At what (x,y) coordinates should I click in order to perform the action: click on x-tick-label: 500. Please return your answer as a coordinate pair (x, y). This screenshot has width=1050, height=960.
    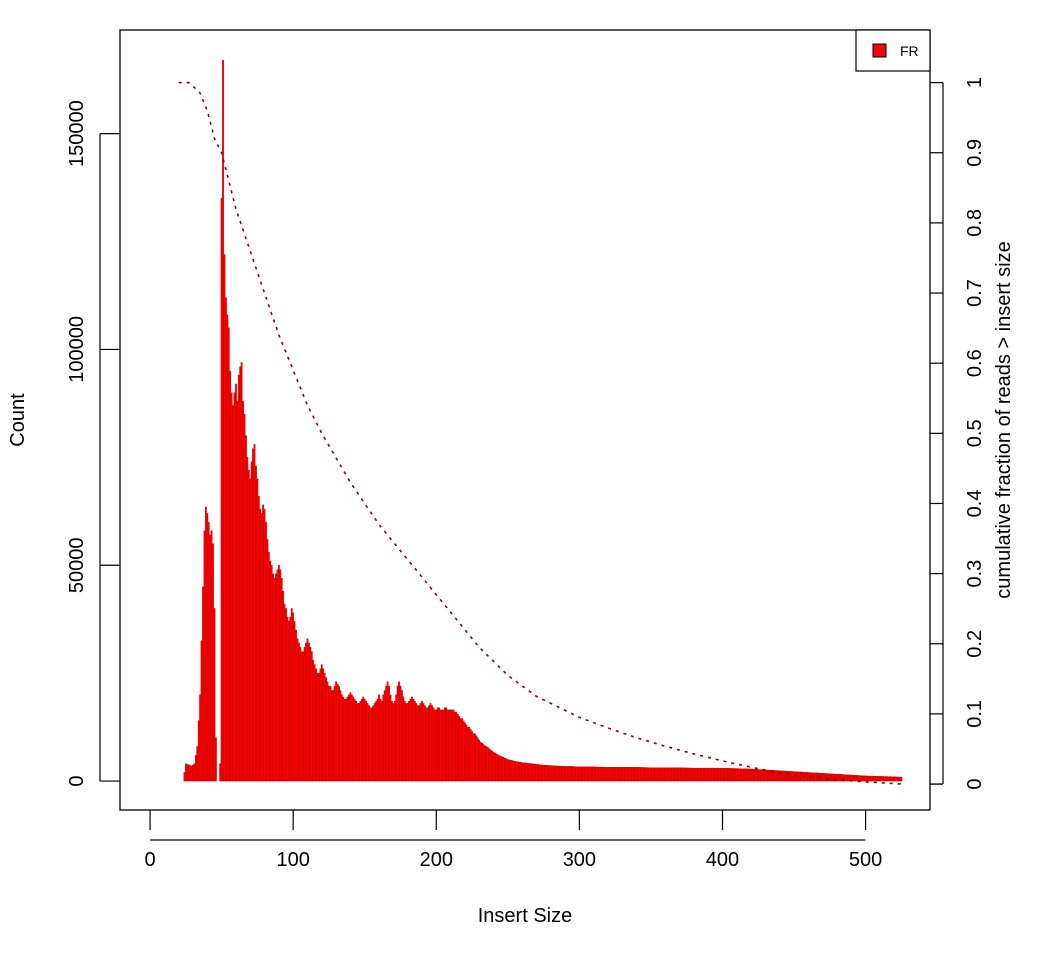
    Looking at the image, I should click on (865, 860).